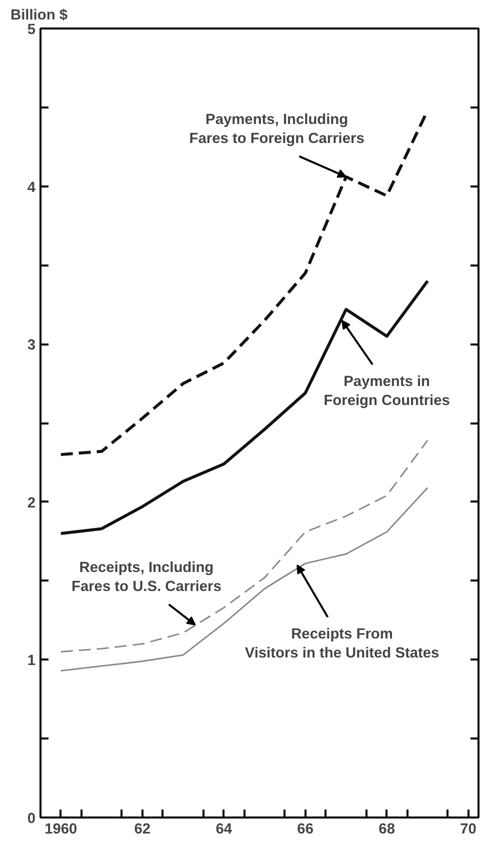  What do you see at coordinates (224, 830) in the screenshot?
I see `x-tick-label: 64` at bounding box center [224, 830].